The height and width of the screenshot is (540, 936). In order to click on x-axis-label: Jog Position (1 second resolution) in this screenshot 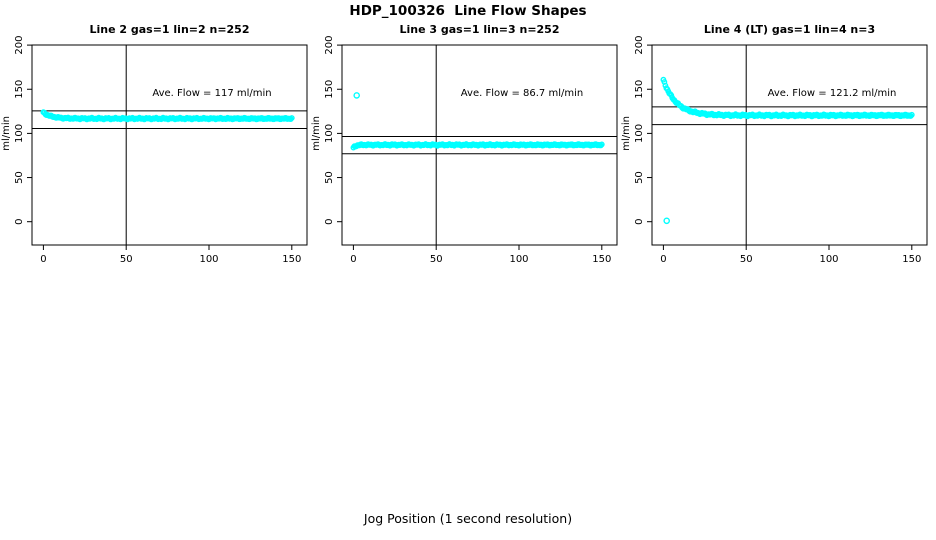, I will do `click(468, 518)`.